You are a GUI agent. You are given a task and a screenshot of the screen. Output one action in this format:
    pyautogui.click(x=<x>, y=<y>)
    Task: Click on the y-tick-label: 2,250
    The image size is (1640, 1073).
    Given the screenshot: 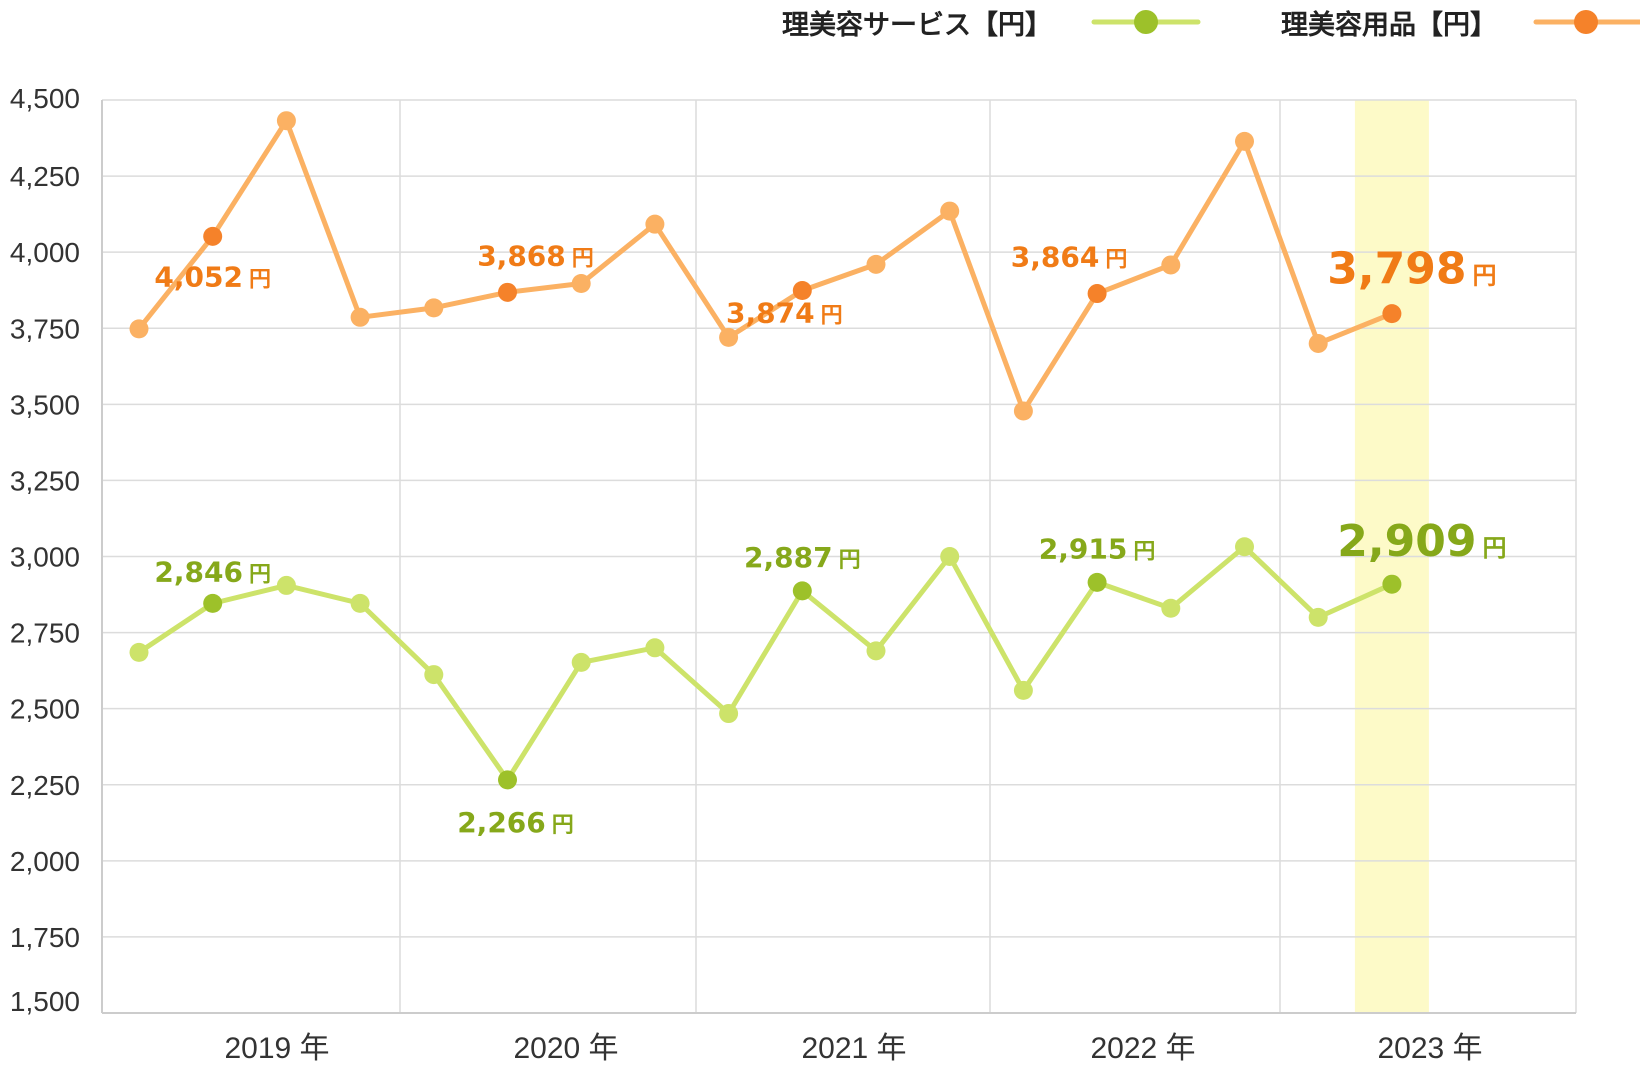 What is the action you would take?
    pyautogui.click(x=45, y=785)
    